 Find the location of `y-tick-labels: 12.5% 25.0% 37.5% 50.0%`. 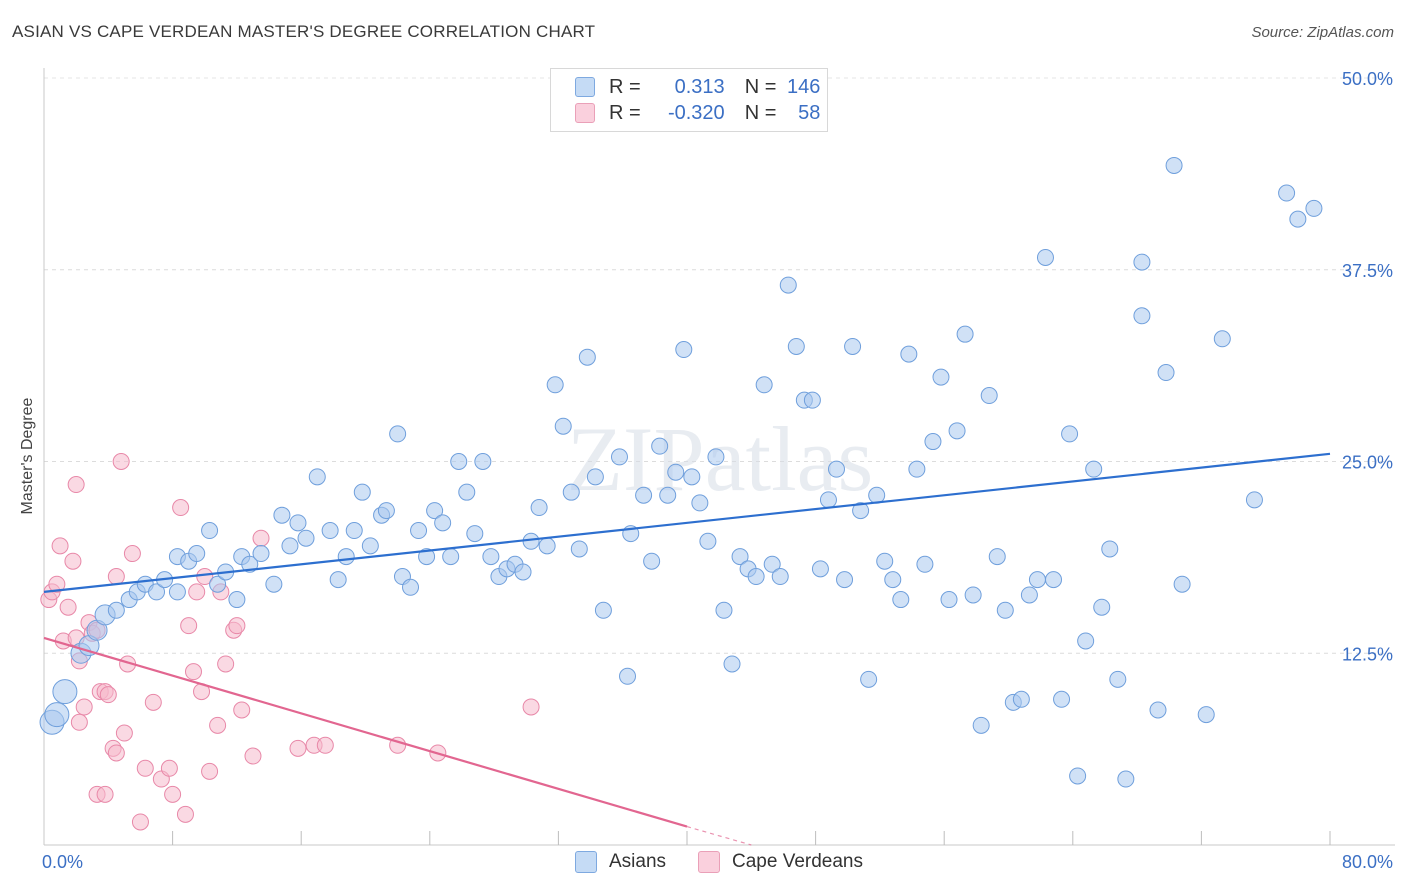

y-tick-labels: 12.5% 25.0% 37.5% 50.0% is located at coordinates (1367, 366).